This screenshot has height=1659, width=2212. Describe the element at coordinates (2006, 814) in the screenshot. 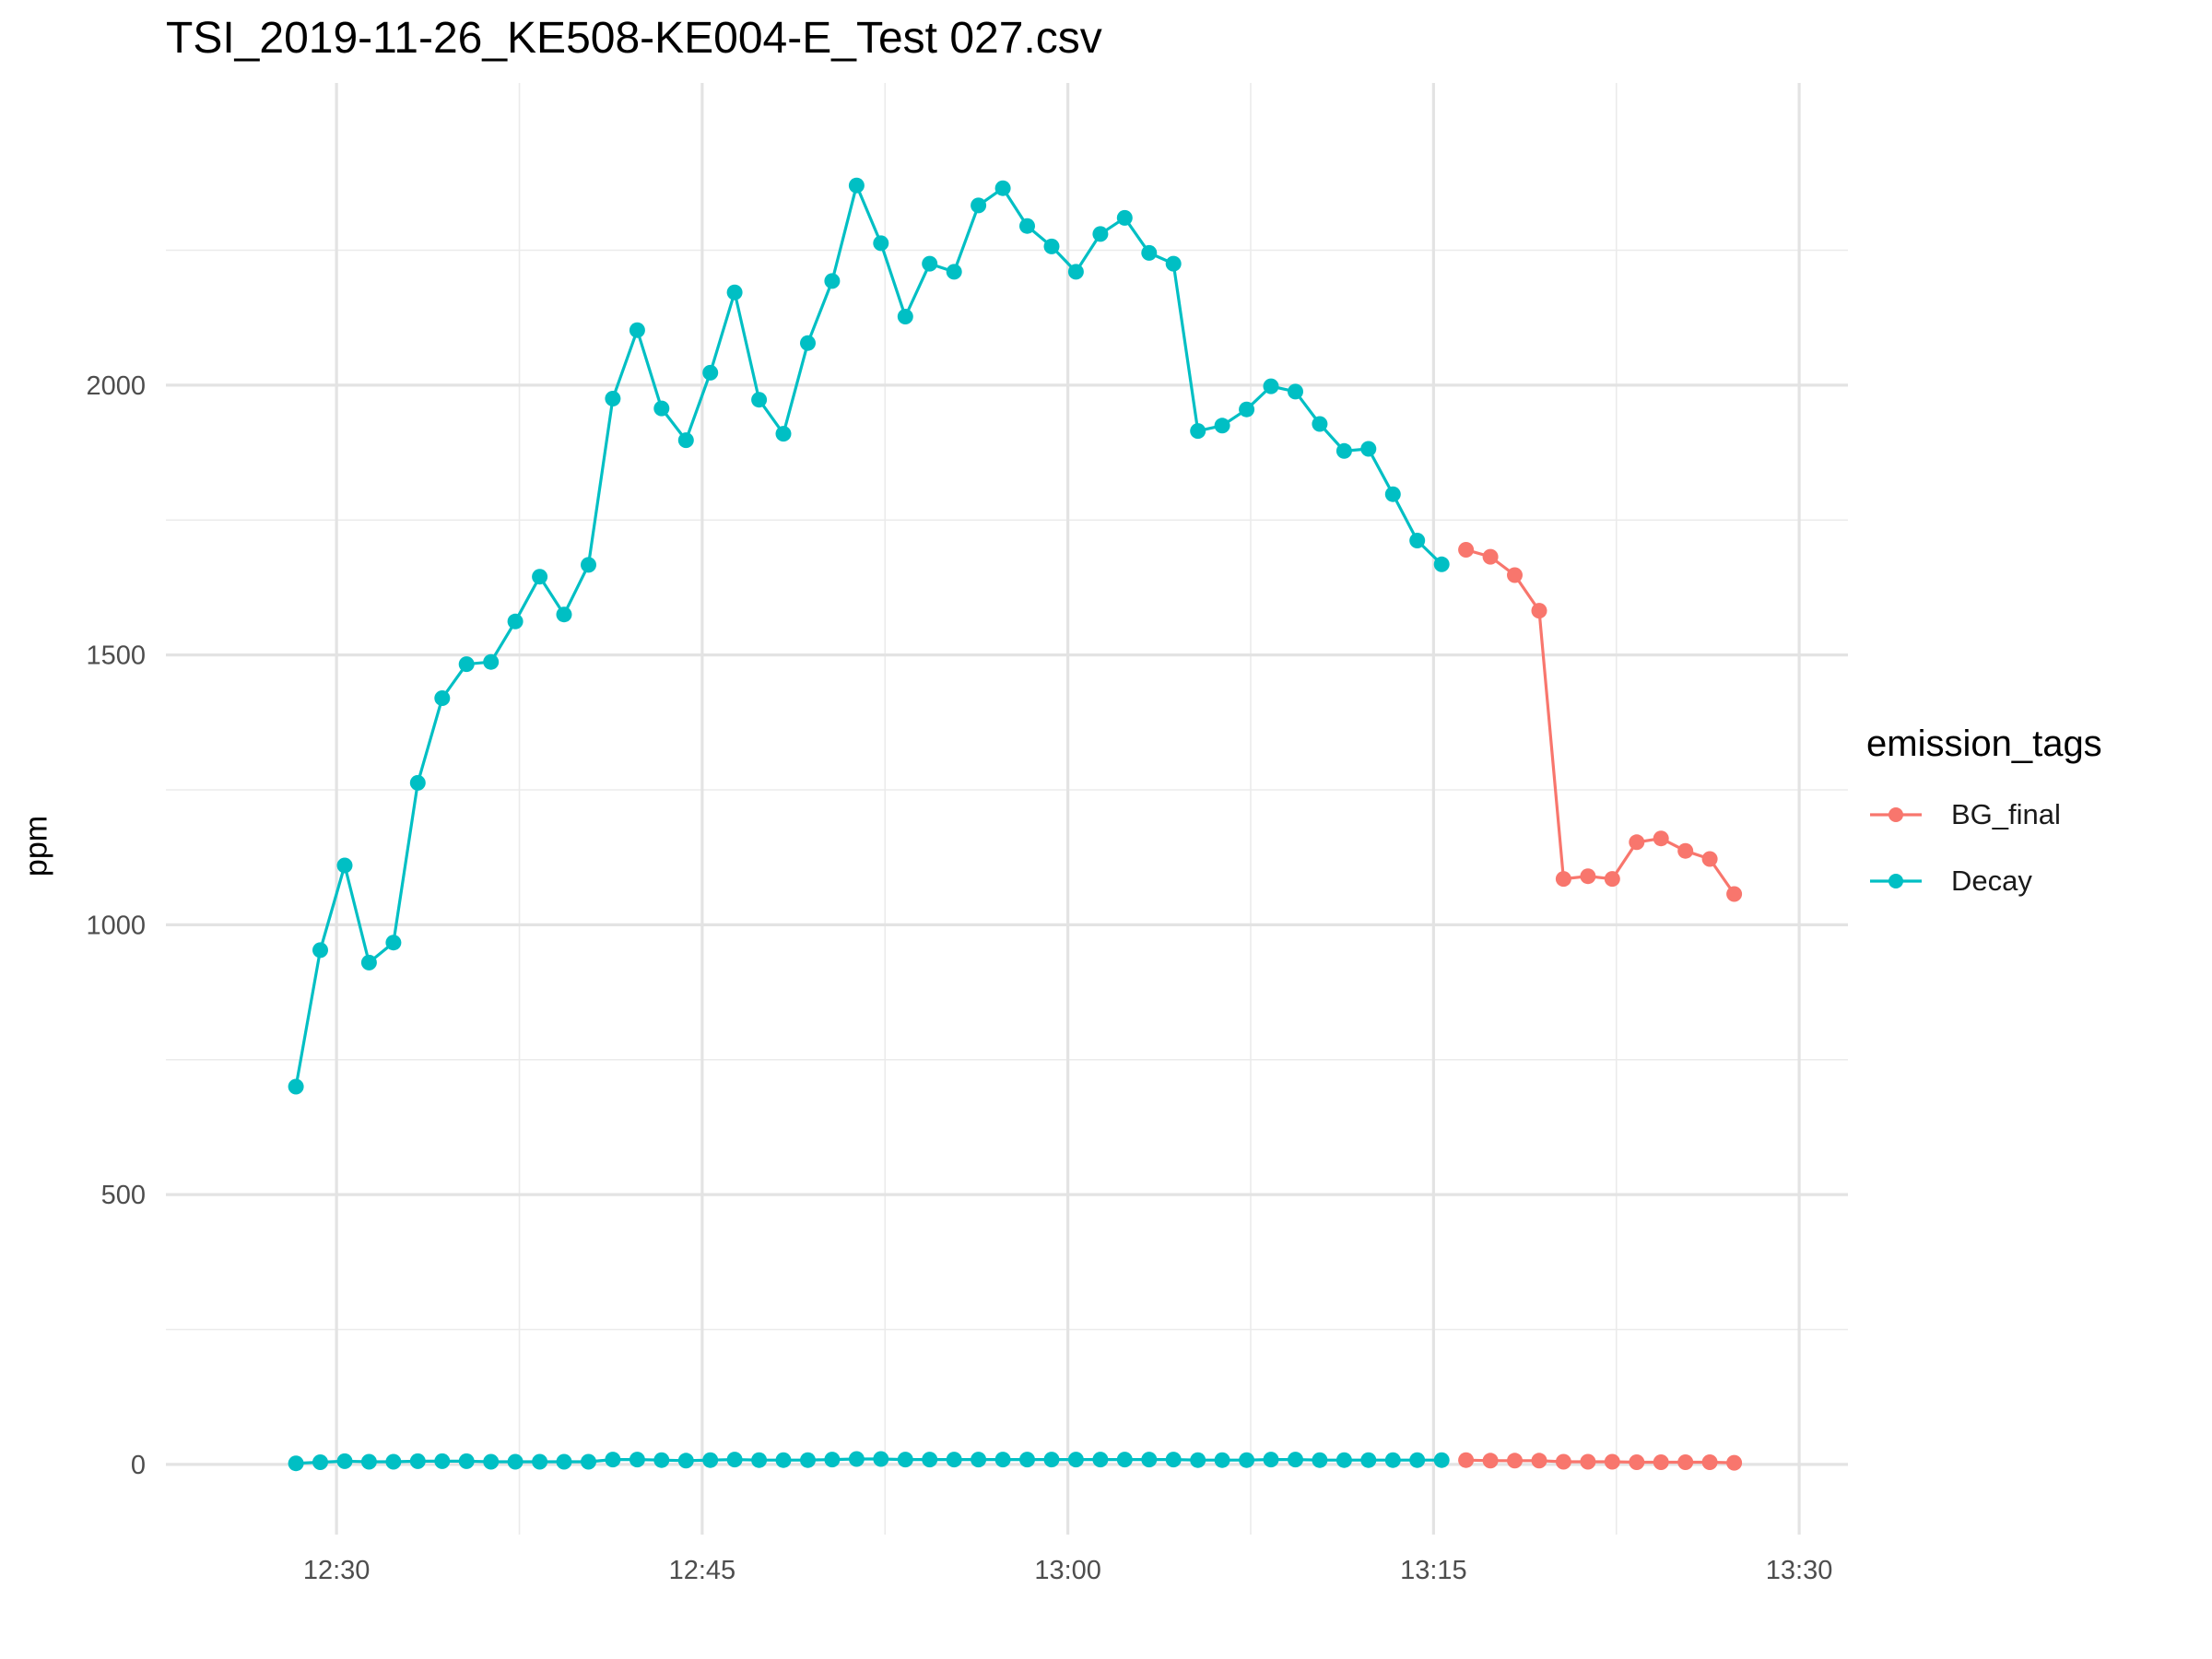

I see `legend-label-bg-final: BG_final` at that location.